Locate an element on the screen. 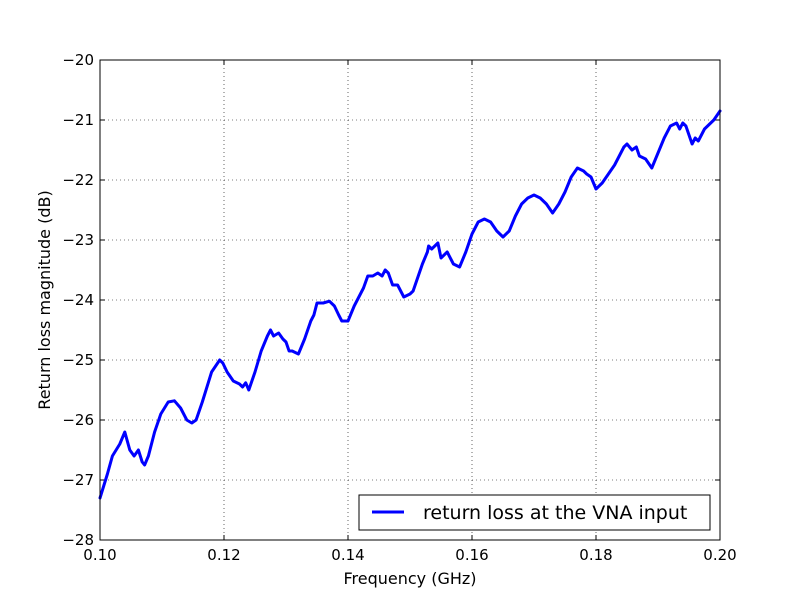 The width and height of the screenshot is (800, 600). x-tick-label: 0.10 is located at coordinates (99, 555).